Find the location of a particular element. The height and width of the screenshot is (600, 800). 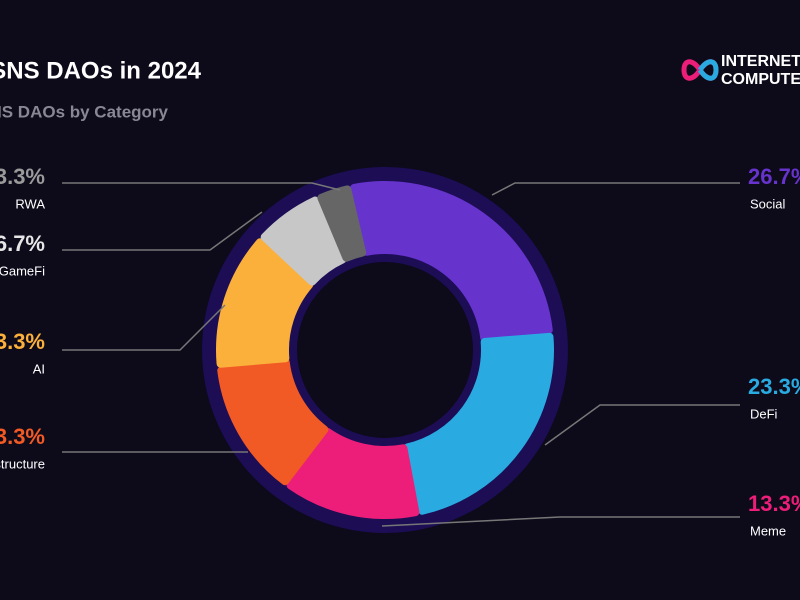

category-label: DeFi is located at coordinates (764, 413).